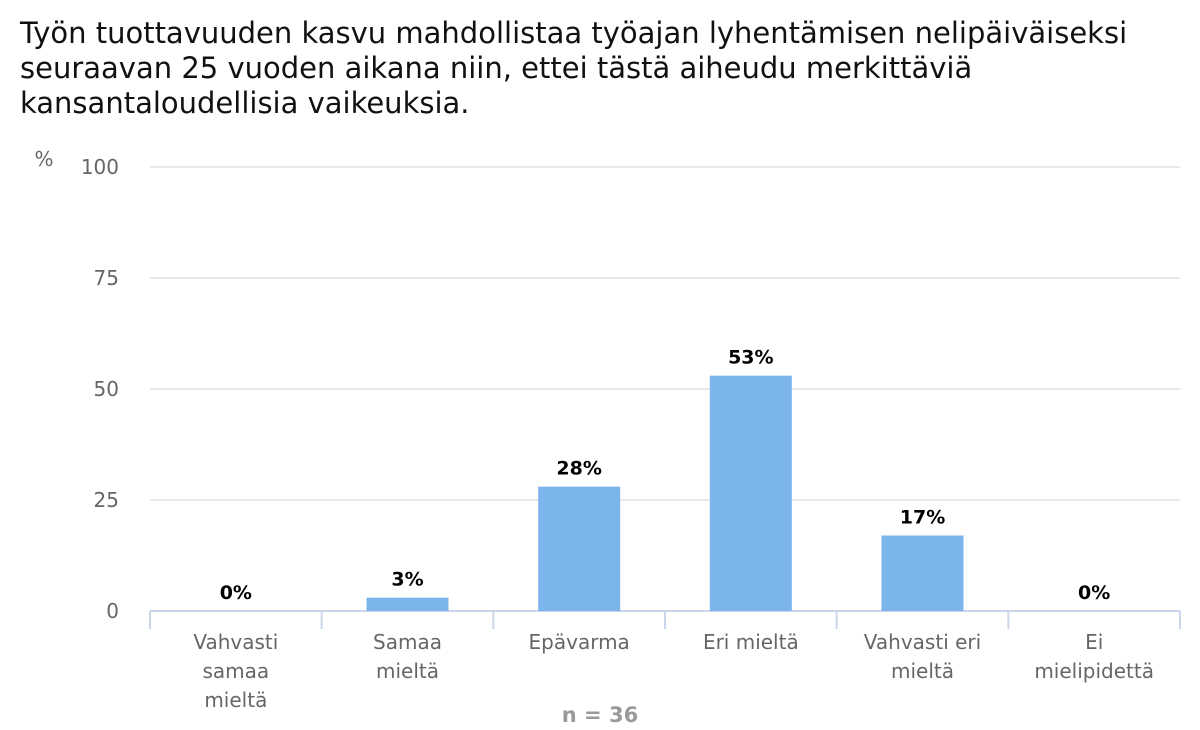 This screenshot has height=730, width=1200. Describe the element at coordinates (600, 715) in the screenshot. I see `sample-size-note: n = 36` at that location.